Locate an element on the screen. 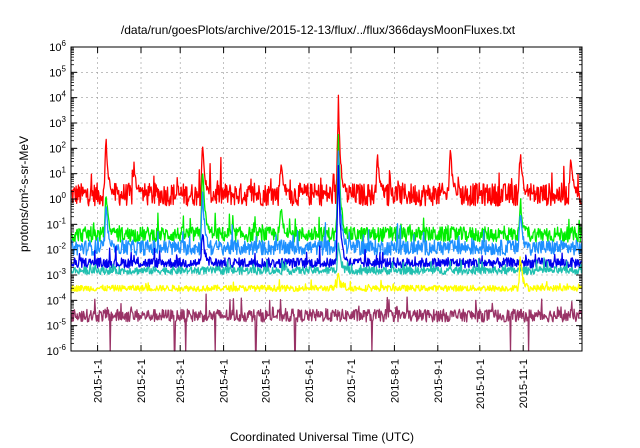 This screenshot has width=640, height=448. x-tick-label: 2015-7-1 is located at coordinates (352, 381).